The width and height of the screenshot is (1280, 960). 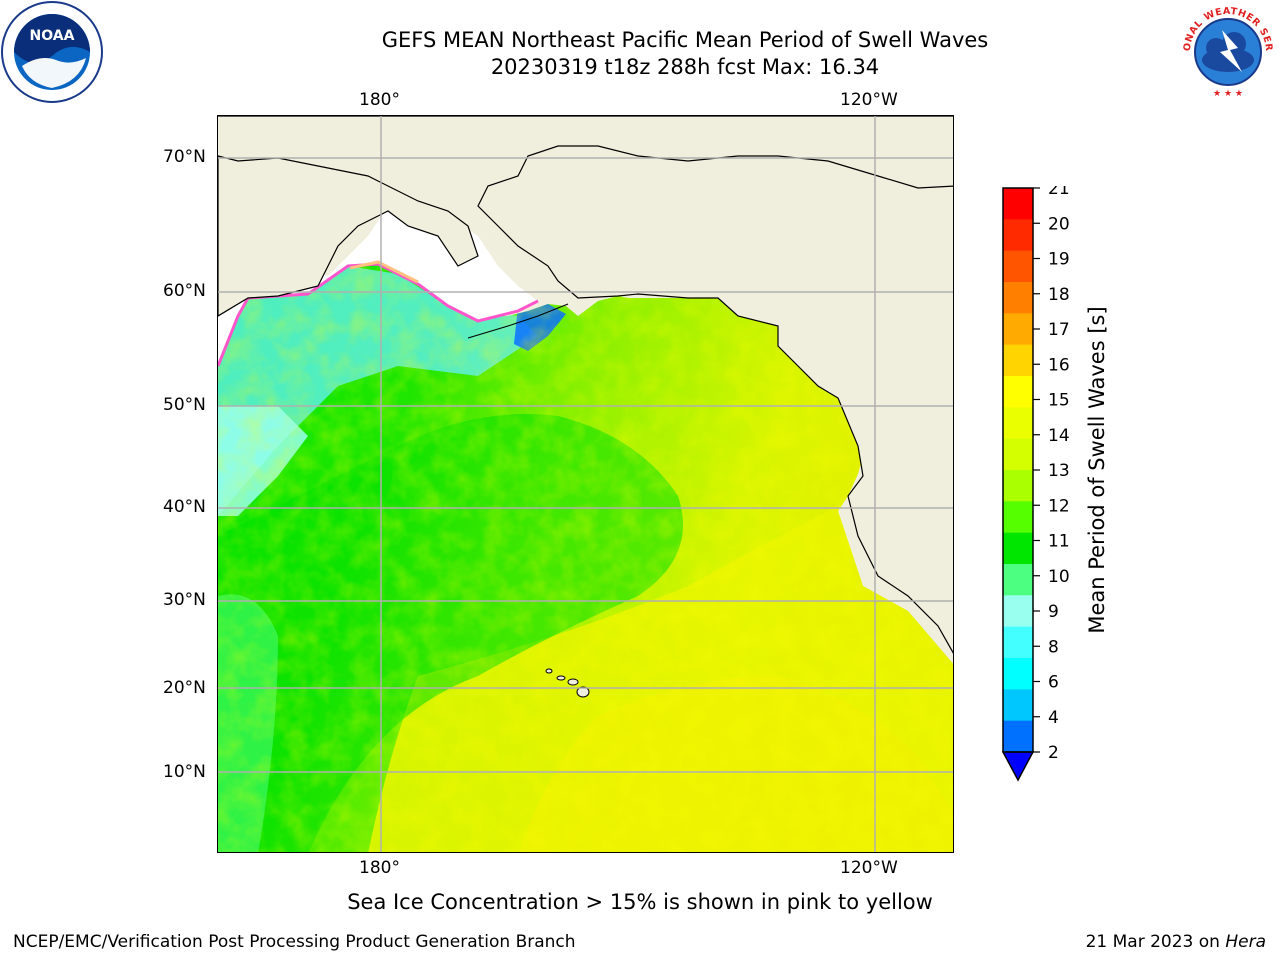 What do you see at coordinates (1059, 401) in the screenshot?
I see `colorbar-tick-label: 15` at bounding box center [1059, 401].